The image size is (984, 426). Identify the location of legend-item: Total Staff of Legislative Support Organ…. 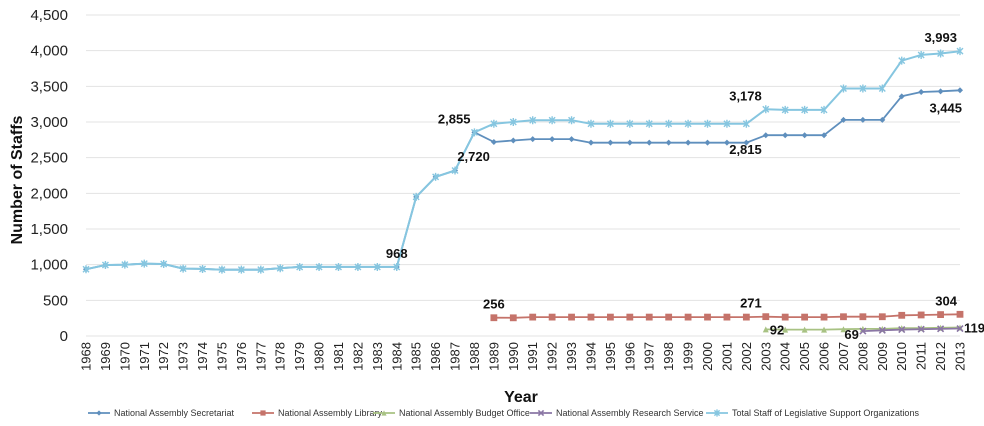
(812, 413).